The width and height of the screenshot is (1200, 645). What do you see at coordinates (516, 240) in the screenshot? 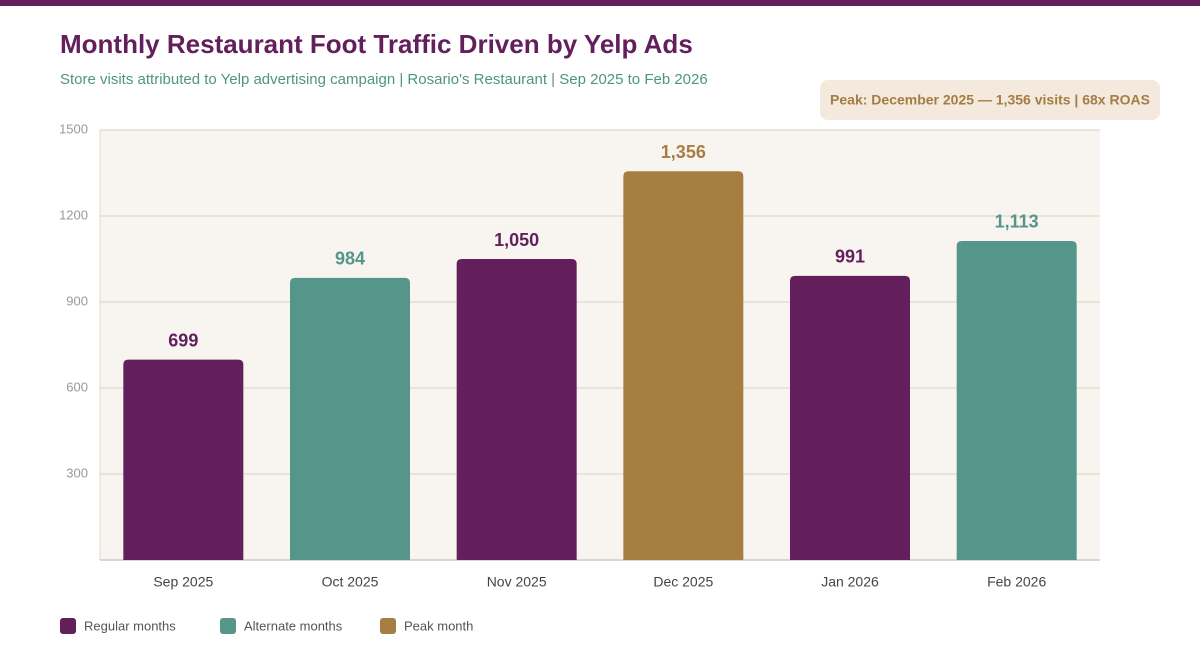
I see `value-label: 1,050` at bounding box center [516, 240].